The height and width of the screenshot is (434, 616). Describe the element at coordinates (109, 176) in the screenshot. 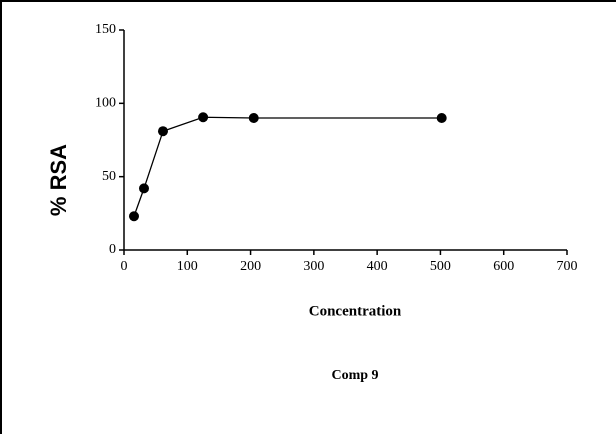

I see `y-tick-label: 50` at that location.